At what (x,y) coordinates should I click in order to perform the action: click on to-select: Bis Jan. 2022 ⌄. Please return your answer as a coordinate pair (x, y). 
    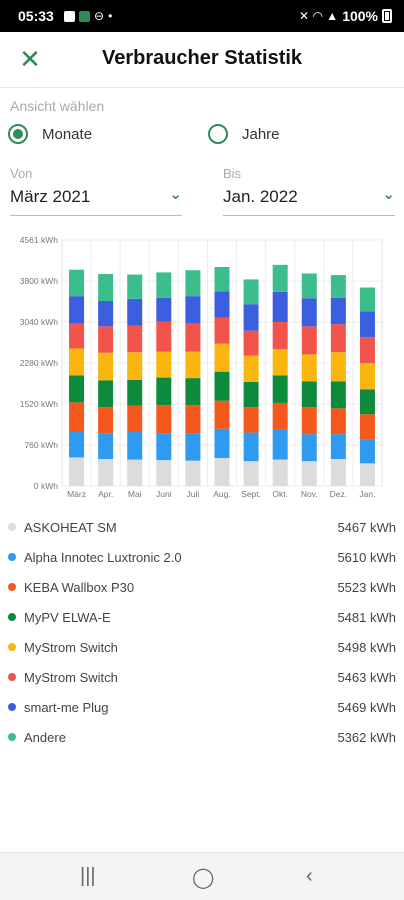
    Looking at the image, I should click on (309, 191).